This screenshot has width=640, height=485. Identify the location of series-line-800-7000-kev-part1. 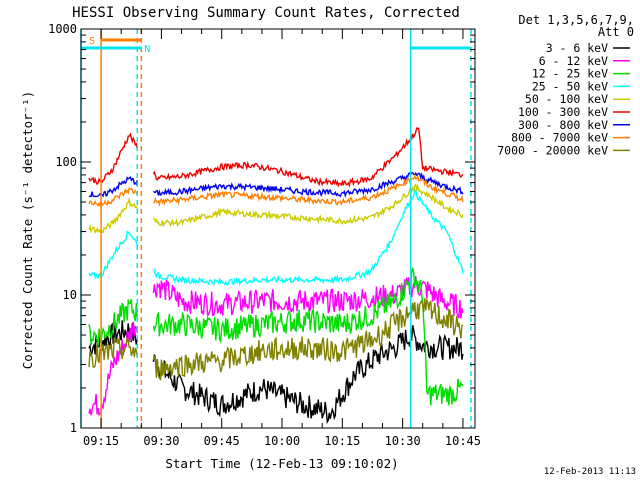
(113, 197).